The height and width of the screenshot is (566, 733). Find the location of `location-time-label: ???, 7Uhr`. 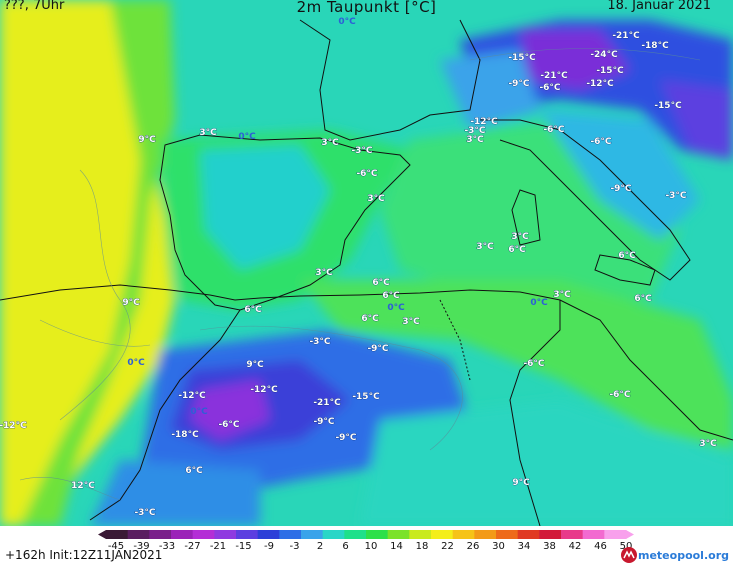

location-time-label: ???, 7Uhr is located at coordinates (34, 6).